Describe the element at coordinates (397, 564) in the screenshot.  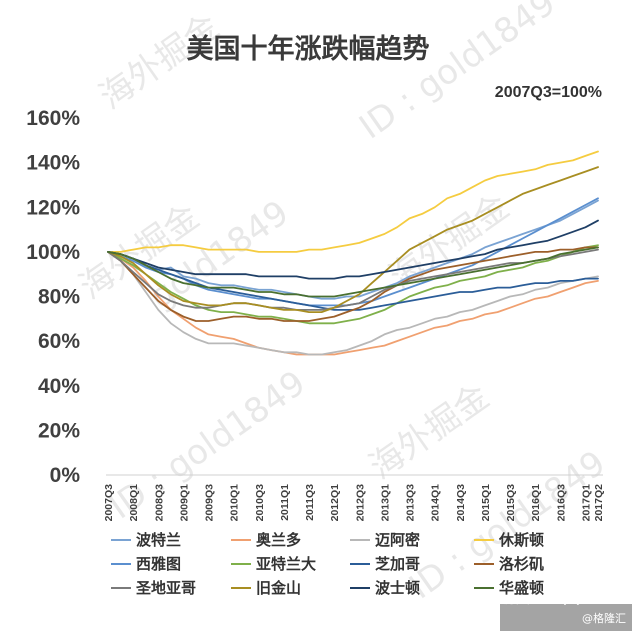
I see `legend-label: 芝加哥` at that location.